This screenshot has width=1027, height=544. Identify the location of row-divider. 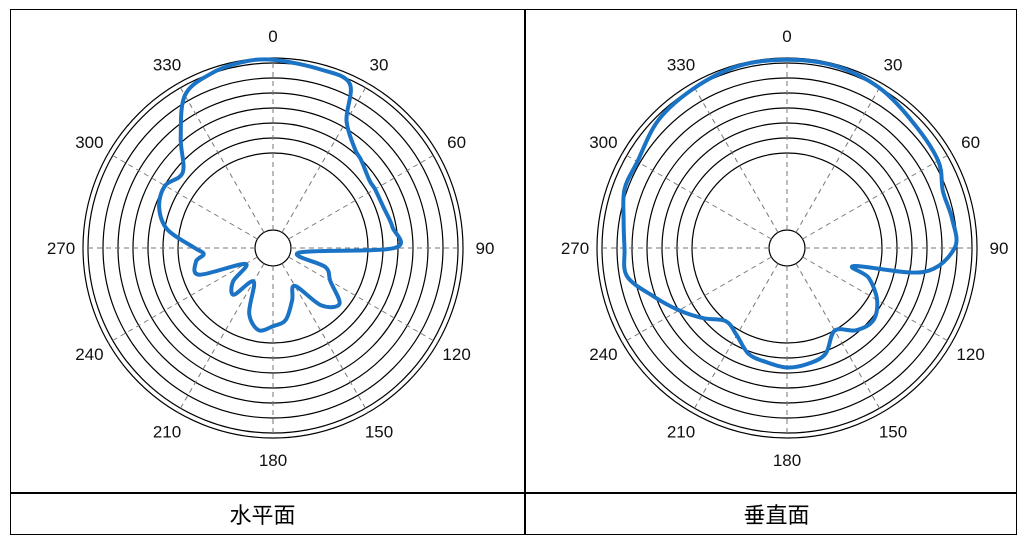
(513, 493).